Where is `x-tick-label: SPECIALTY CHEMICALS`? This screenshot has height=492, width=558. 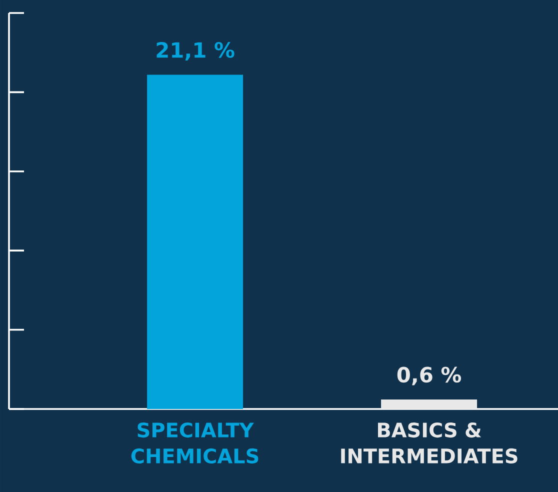 x-tick-label: SPECIALTY CHEMICALS is located at coordinates (194, 443).